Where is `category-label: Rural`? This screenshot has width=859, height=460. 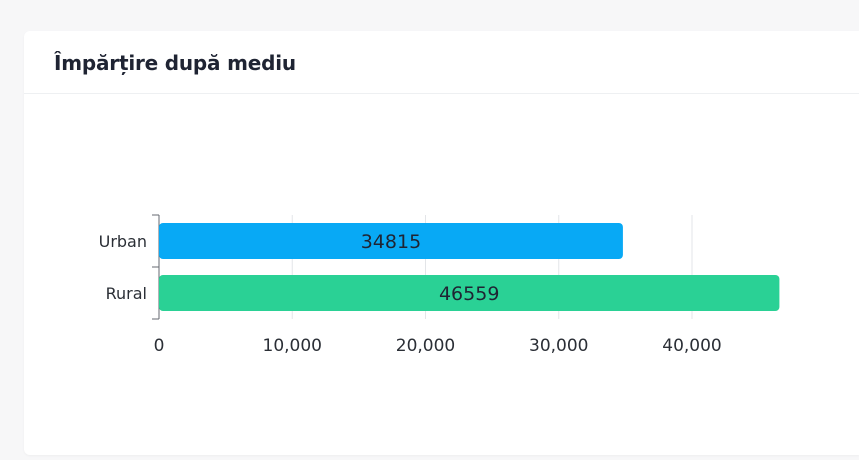 category-label: Rural is located at coordinates (126, 293).